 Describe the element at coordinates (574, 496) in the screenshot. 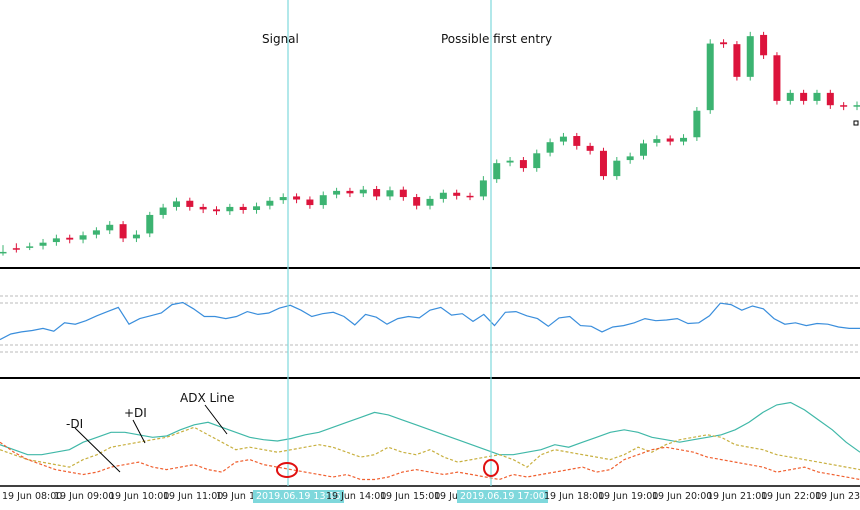

I see `time-tick-label: 19 Jun 18:00` at that location.